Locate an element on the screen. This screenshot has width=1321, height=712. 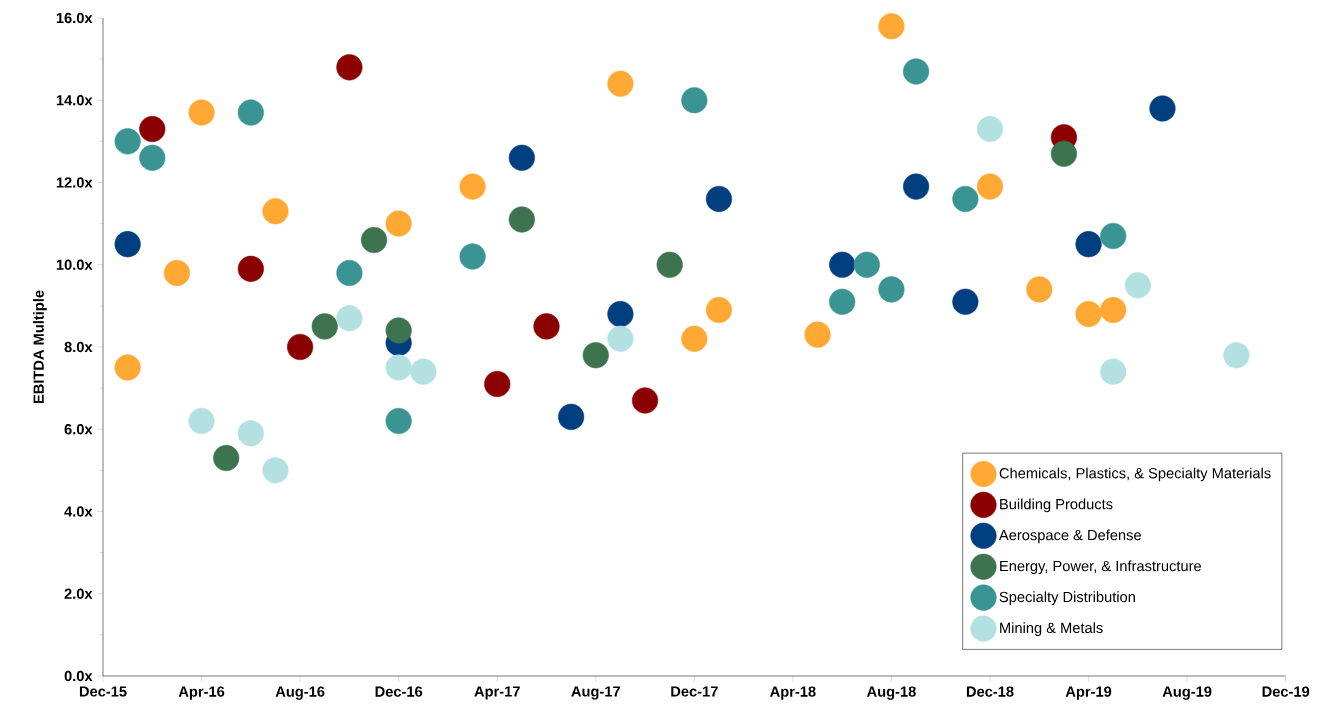
x-tick-label: Dec-19 is located at coordinates (1286, 691).